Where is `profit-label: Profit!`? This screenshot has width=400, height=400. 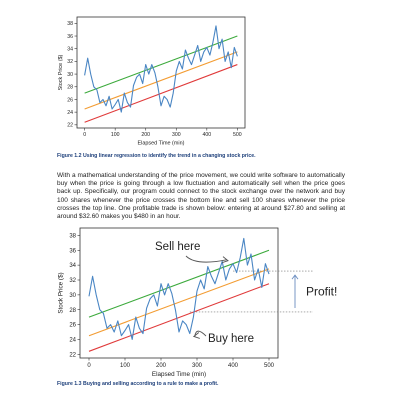 profit-label: Profit! is located at coordinates (321, 292).